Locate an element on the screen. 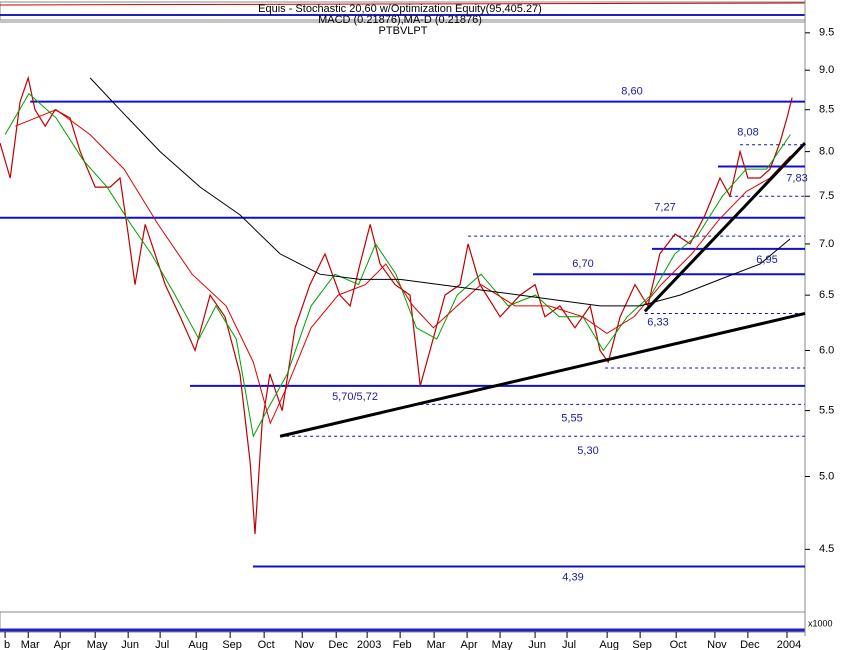 The image size is (855, 650). level-label: 8,08 is located at coordinates (747, 133).